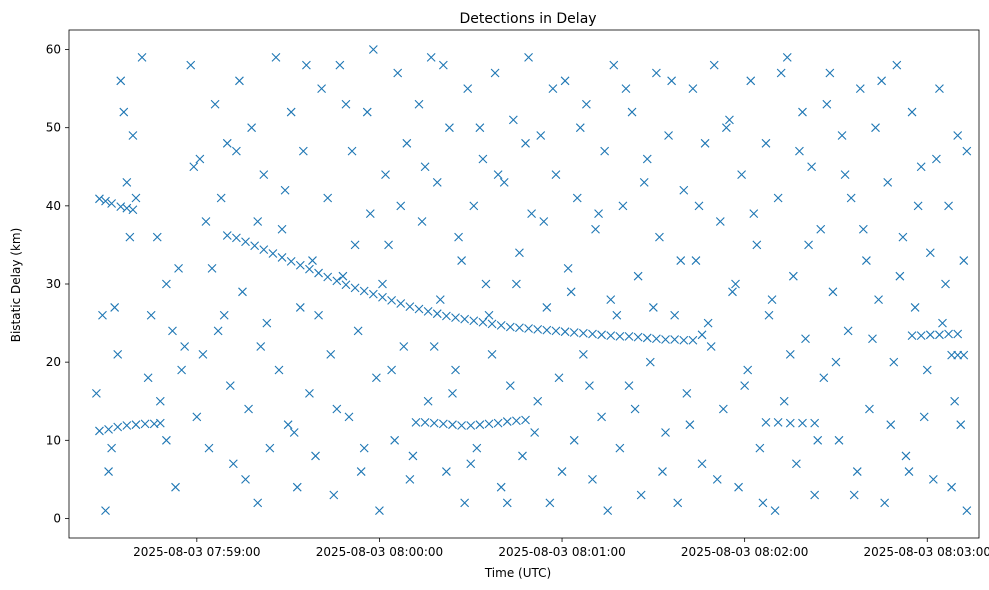 This screenshot has height=590, width=989. What do you see at coordinates (53, 284) in the screenshot?
I see `y-tick-label: 30` at bounding box center [53, 284].